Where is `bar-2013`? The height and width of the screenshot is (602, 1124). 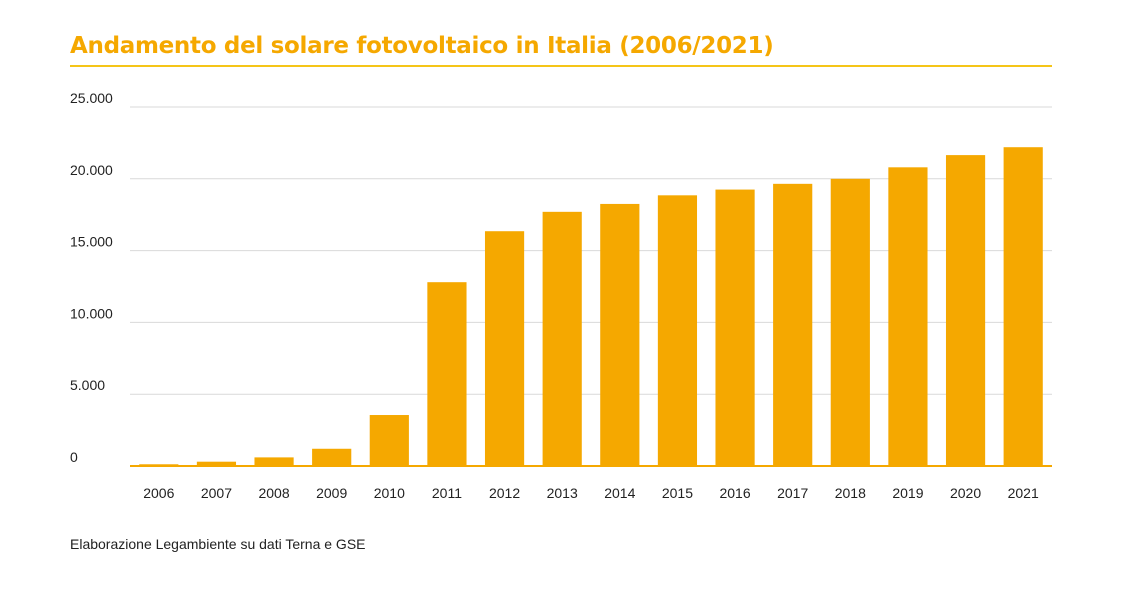
bar-2013 is located at coordinates (562, 338).